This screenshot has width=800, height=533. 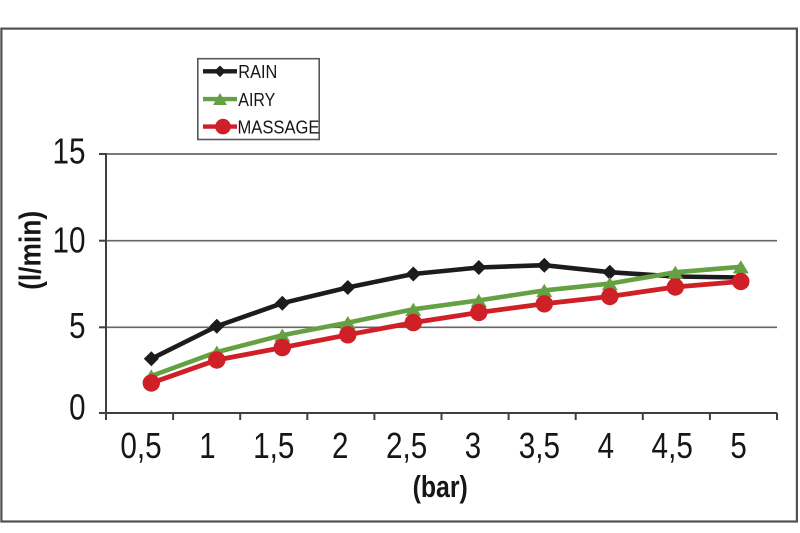 I want to click on svg-text: 10, so click(x=69, y=239).